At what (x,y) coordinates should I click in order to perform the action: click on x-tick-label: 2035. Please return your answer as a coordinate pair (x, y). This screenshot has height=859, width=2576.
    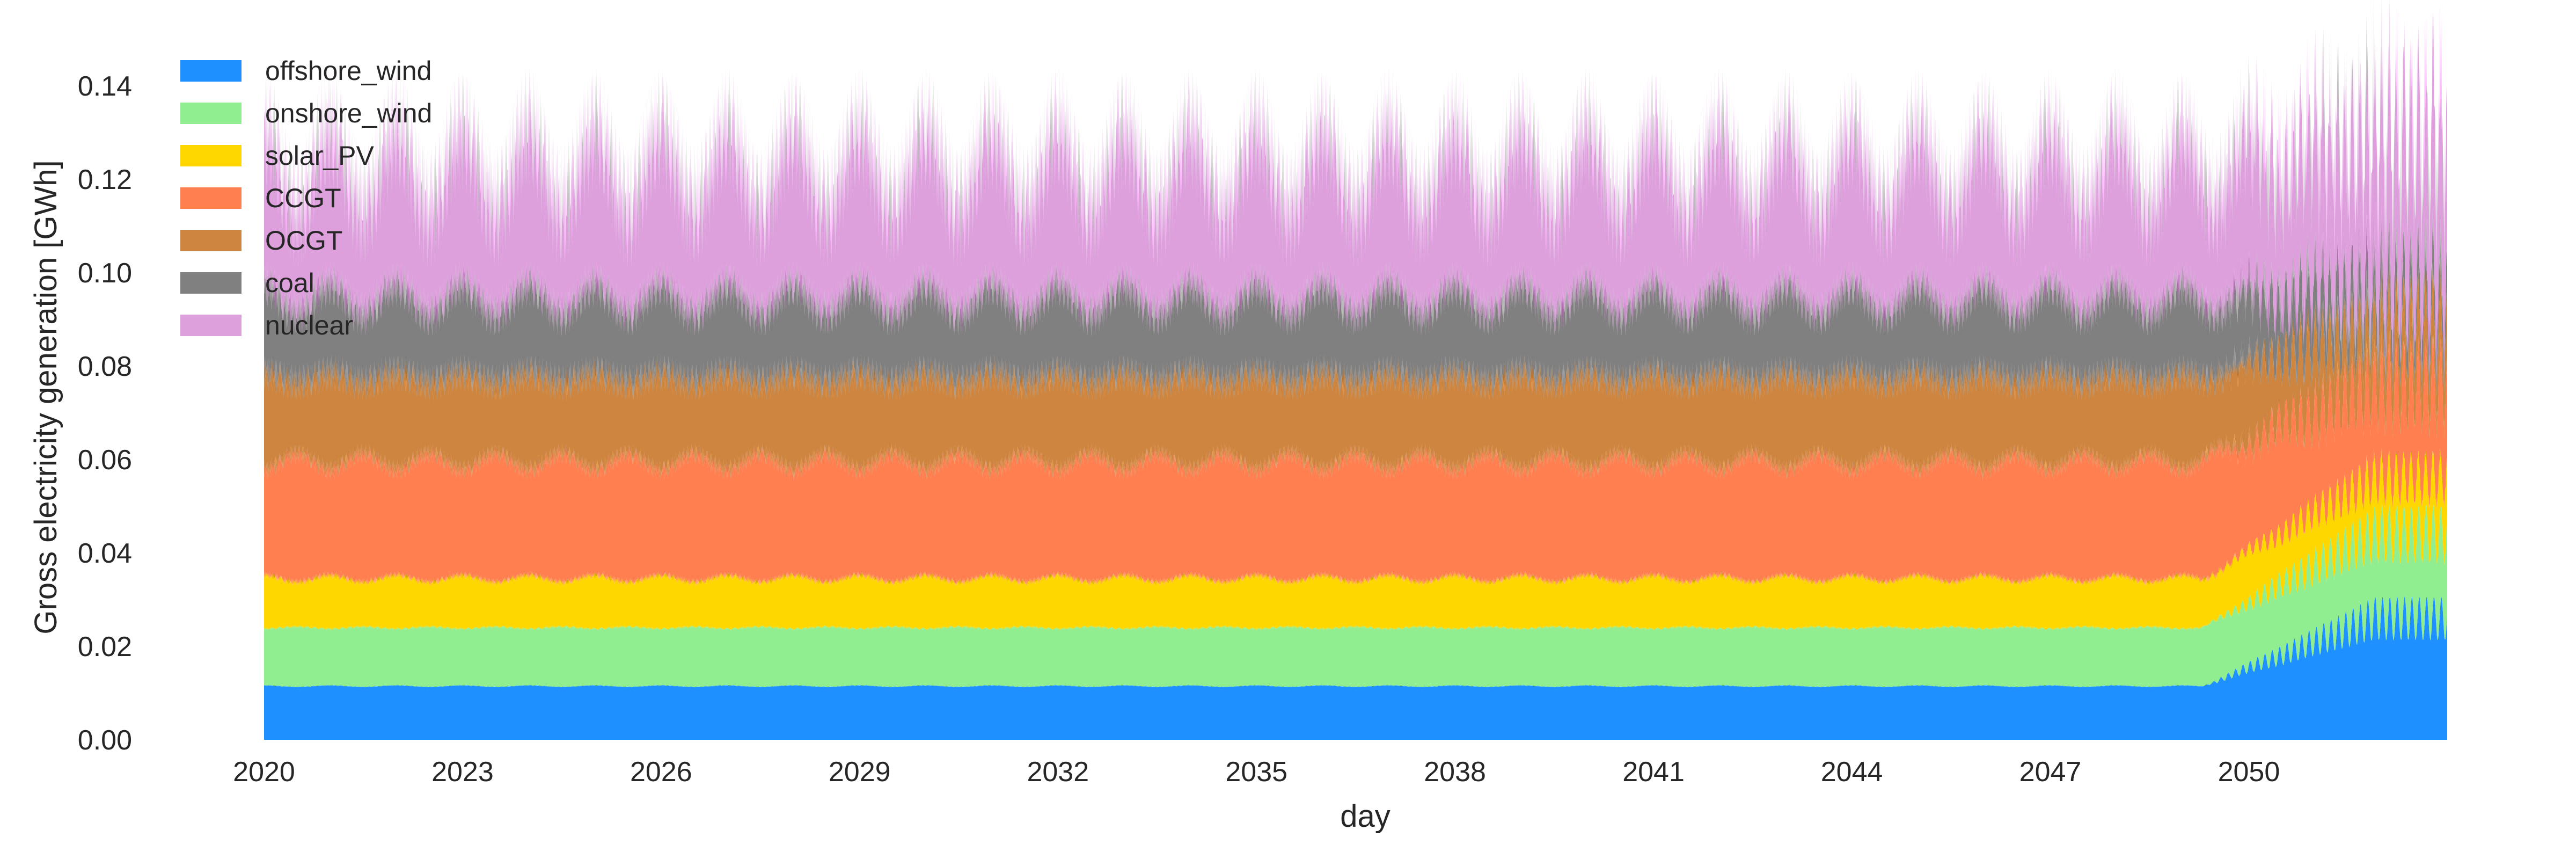
    Looking at the image, I should click on (1256, 772).